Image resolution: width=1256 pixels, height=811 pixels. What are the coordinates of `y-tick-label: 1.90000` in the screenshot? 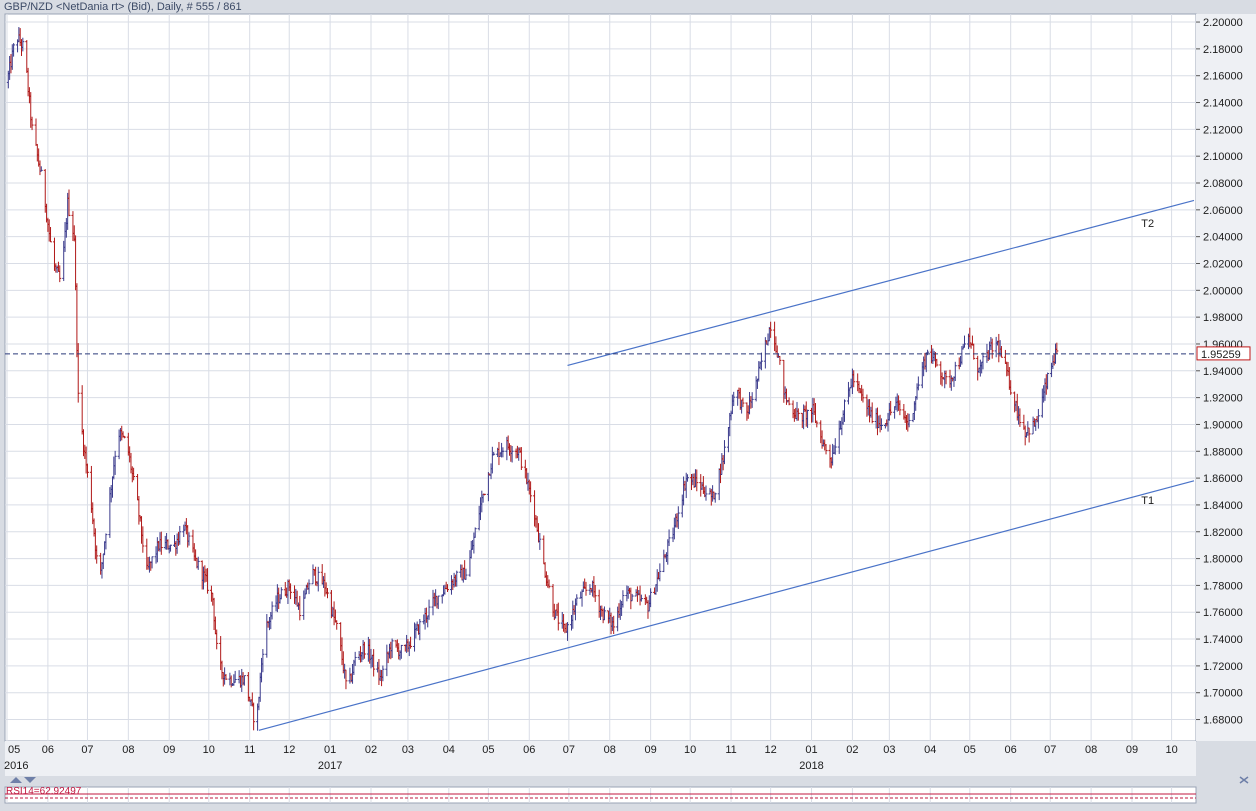 It's located at (1223, 425).